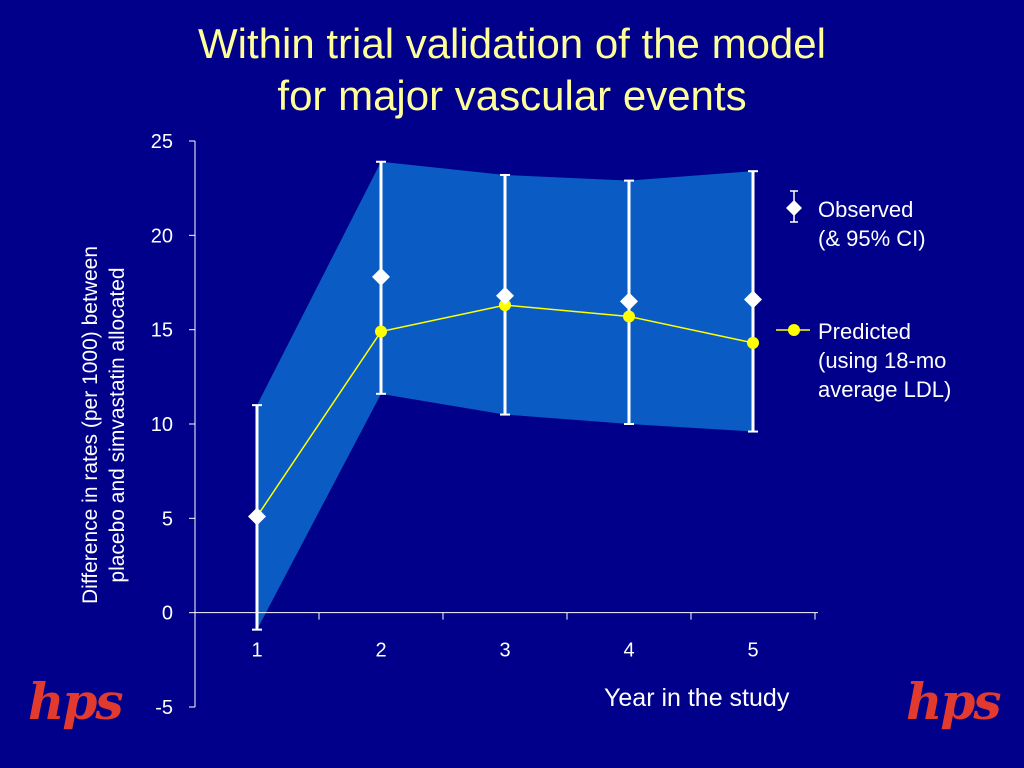 This screenshot has width=1024, height=768. Describe the element at coordinates (885, 389) in the screenshot. I see `legend-predicted-line-3: average LDL)` at that location.